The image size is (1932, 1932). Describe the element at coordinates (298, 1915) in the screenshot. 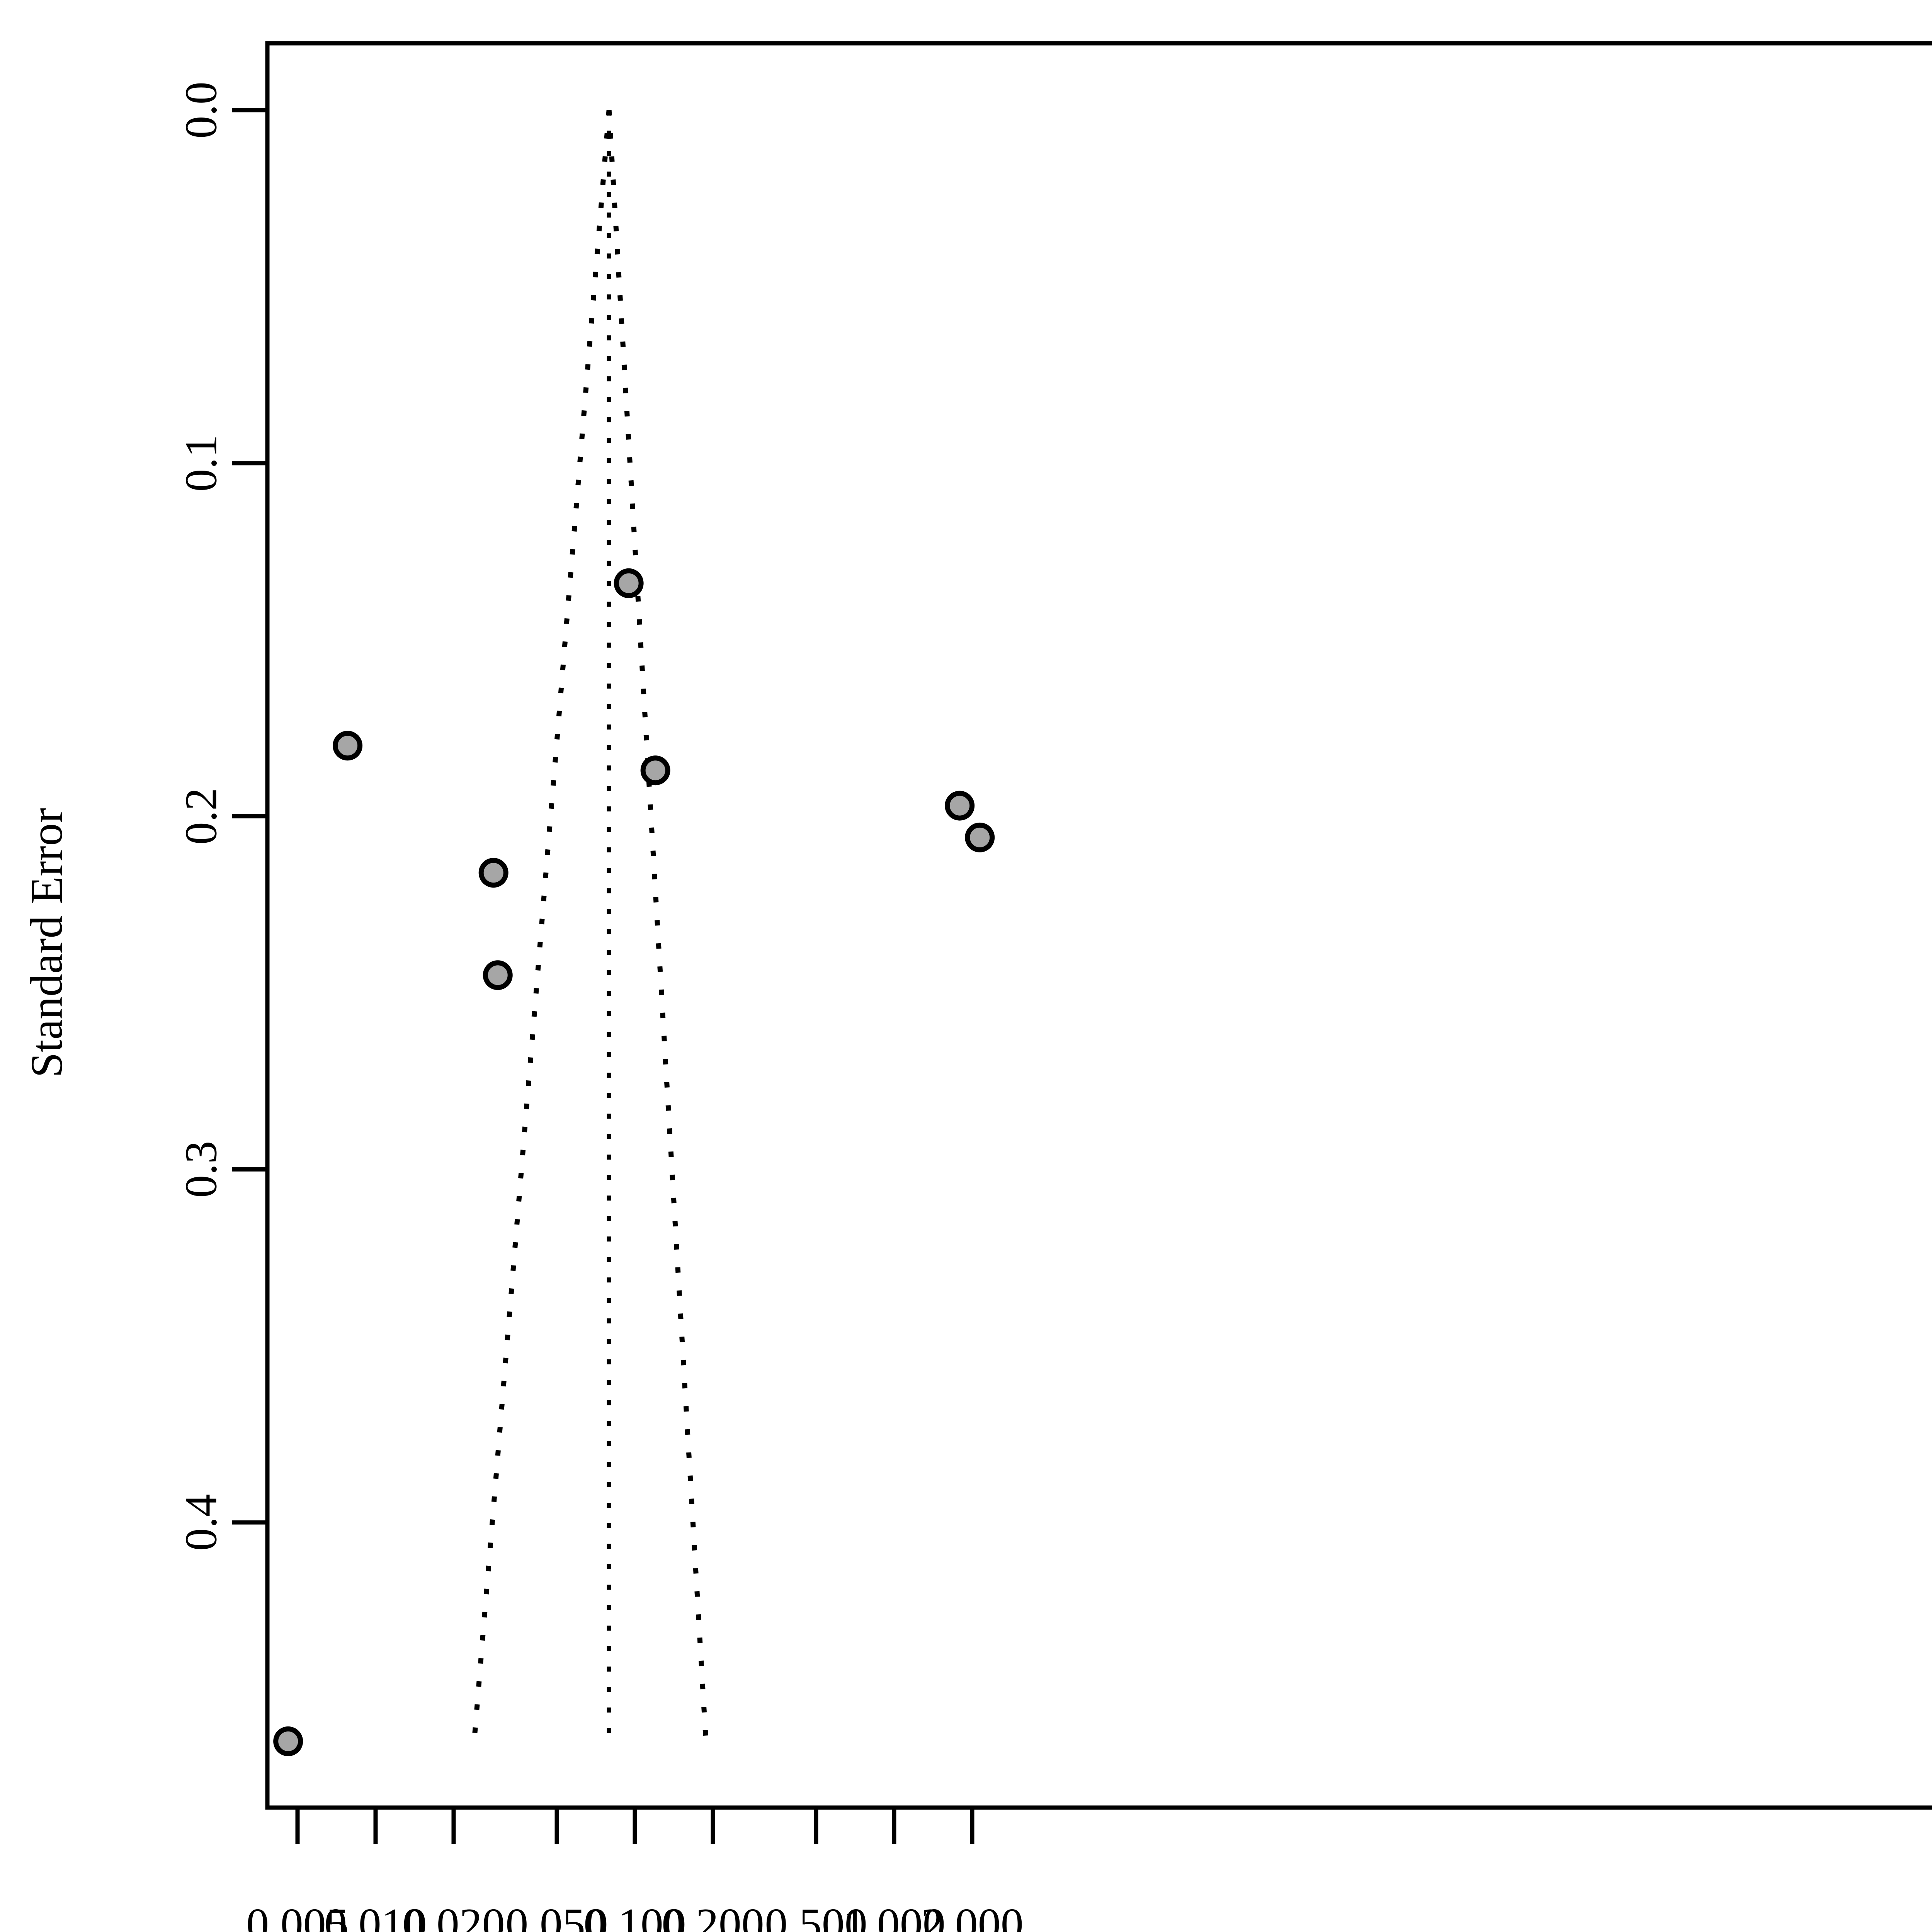

I see `x-tick-label: 0.005` at that location.